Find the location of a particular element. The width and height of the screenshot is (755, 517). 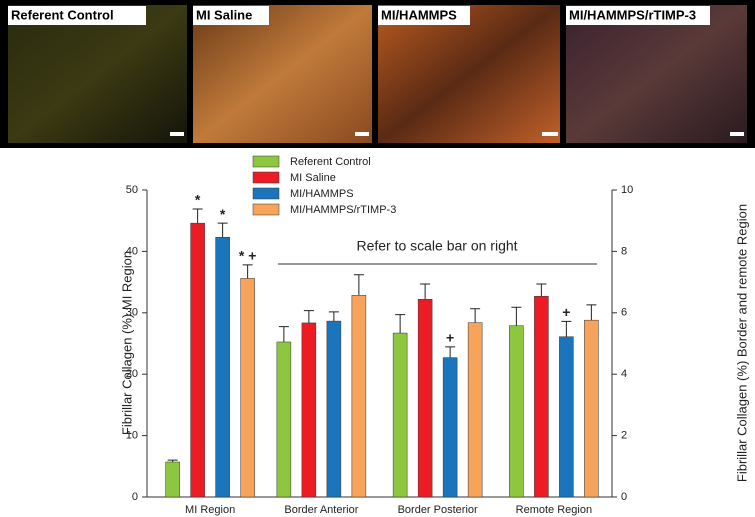

y2-tick-label: 8 is located at coordinates (624, 251).